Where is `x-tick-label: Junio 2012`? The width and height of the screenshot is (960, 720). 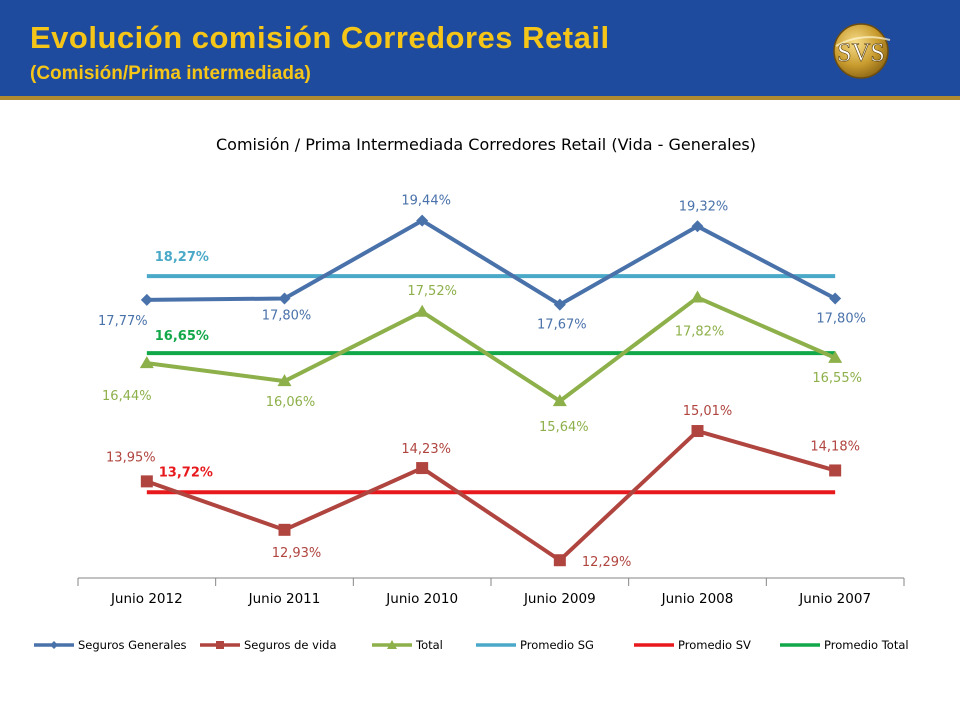 x-tick-label: Junio 2012 is located at coordinates (146, 599).